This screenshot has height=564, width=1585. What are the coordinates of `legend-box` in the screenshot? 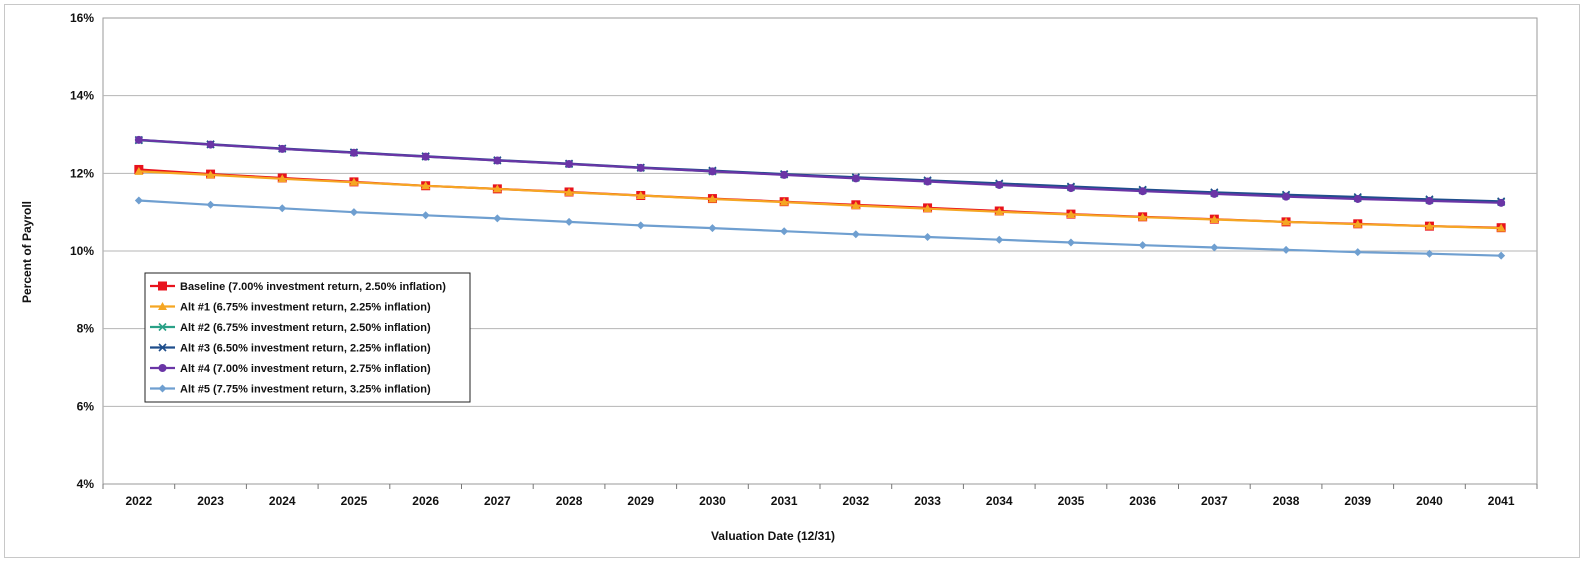 It's located at (307, 337).